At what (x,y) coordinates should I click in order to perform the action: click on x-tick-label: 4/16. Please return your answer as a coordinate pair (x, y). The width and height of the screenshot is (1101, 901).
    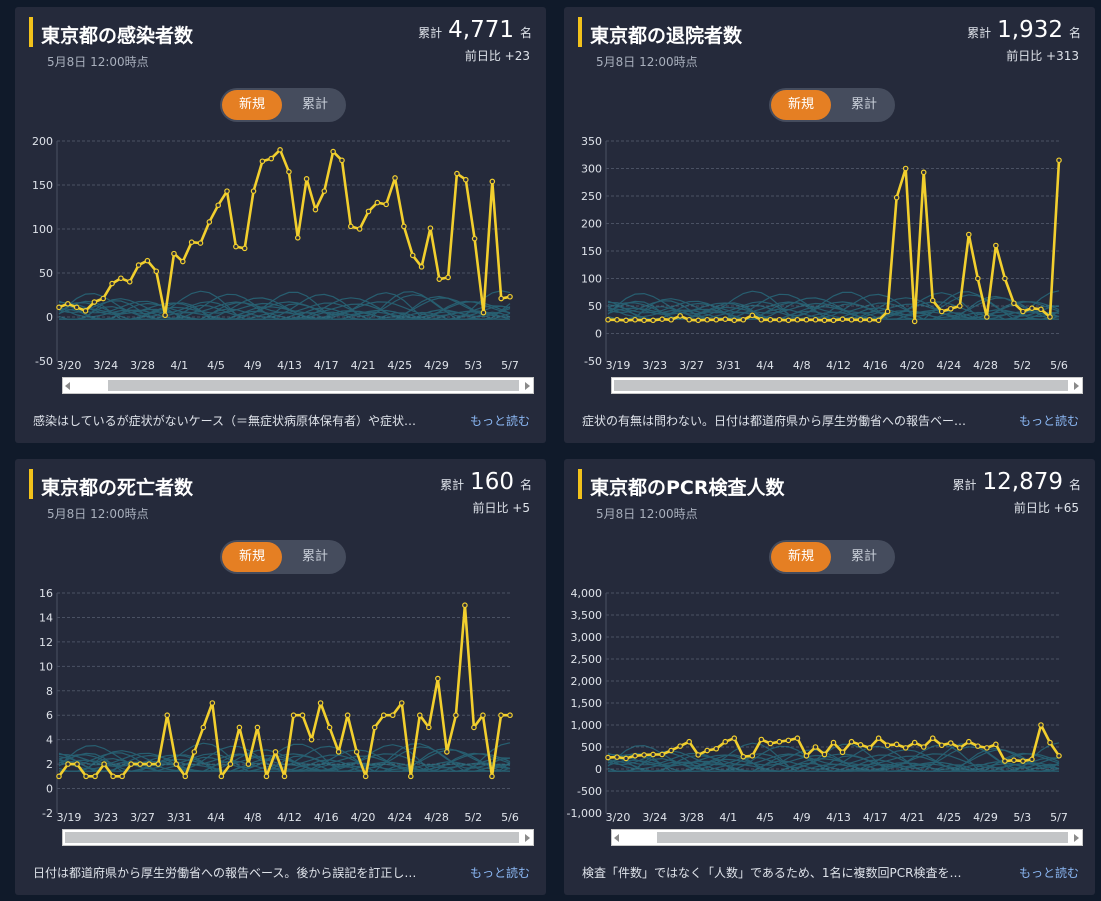
    Looking at the image, I should click on (875, 365).